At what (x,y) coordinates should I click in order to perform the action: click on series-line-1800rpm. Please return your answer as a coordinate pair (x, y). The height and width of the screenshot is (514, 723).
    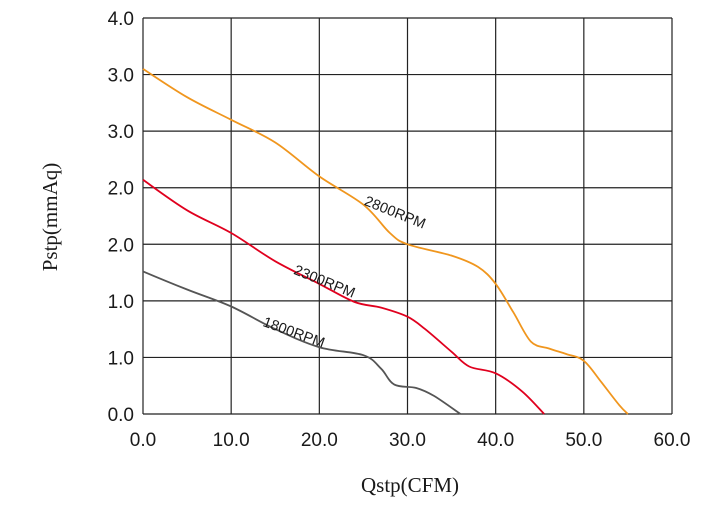
    Looking at the image, I should click on (301, 342).